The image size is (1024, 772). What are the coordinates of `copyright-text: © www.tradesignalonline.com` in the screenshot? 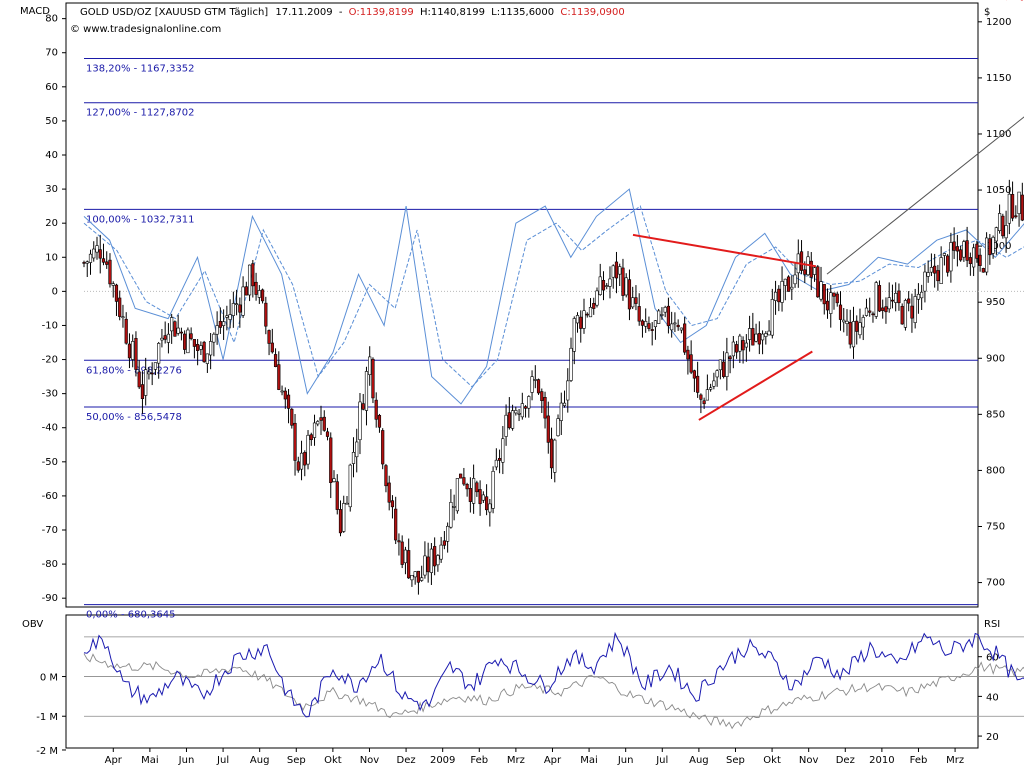 It's located at (145, 29).